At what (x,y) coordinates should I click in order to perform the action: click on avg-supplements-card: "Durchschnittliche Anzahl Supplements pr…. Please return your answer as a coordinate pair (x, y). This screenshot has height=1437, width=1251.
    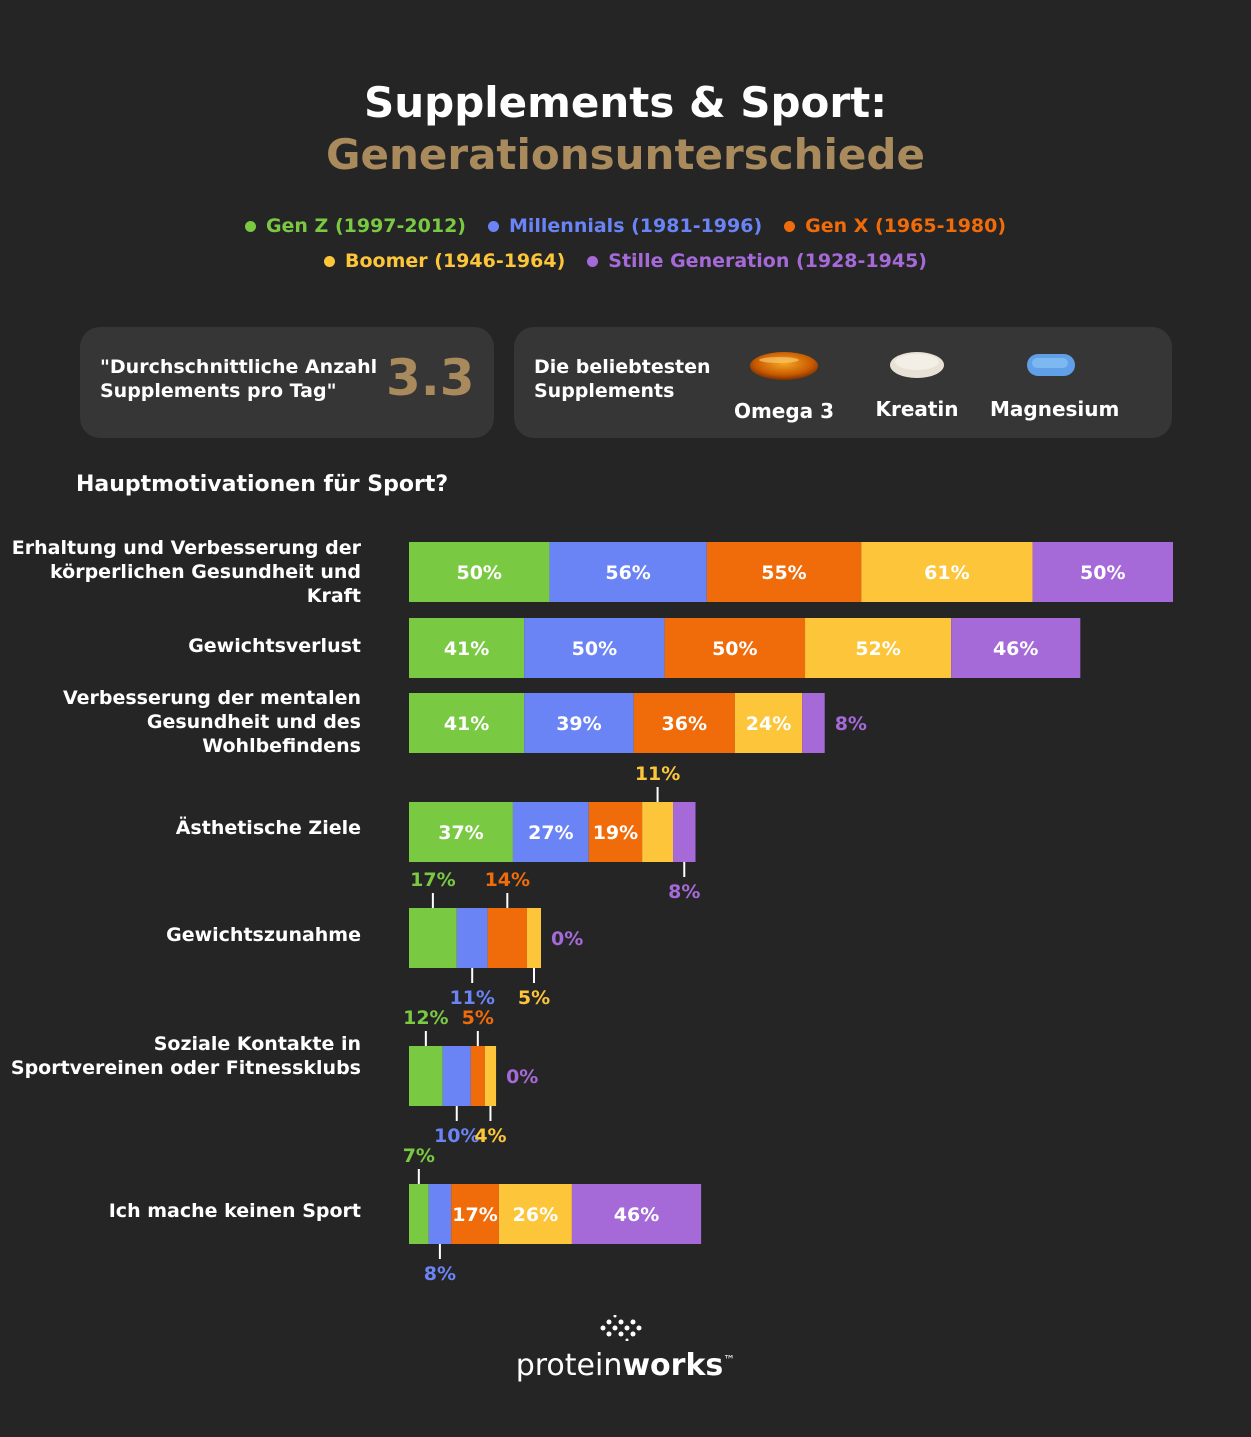
    Looking at the image, I should click on (287, 382).